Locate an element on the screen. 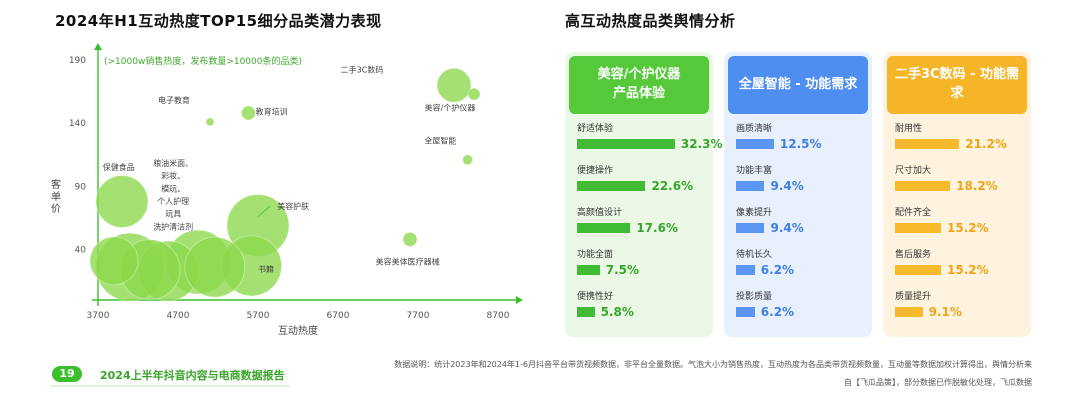 The image size is (1080, 415). metric-label: 投影质量 is located at coordinates (754, 297).